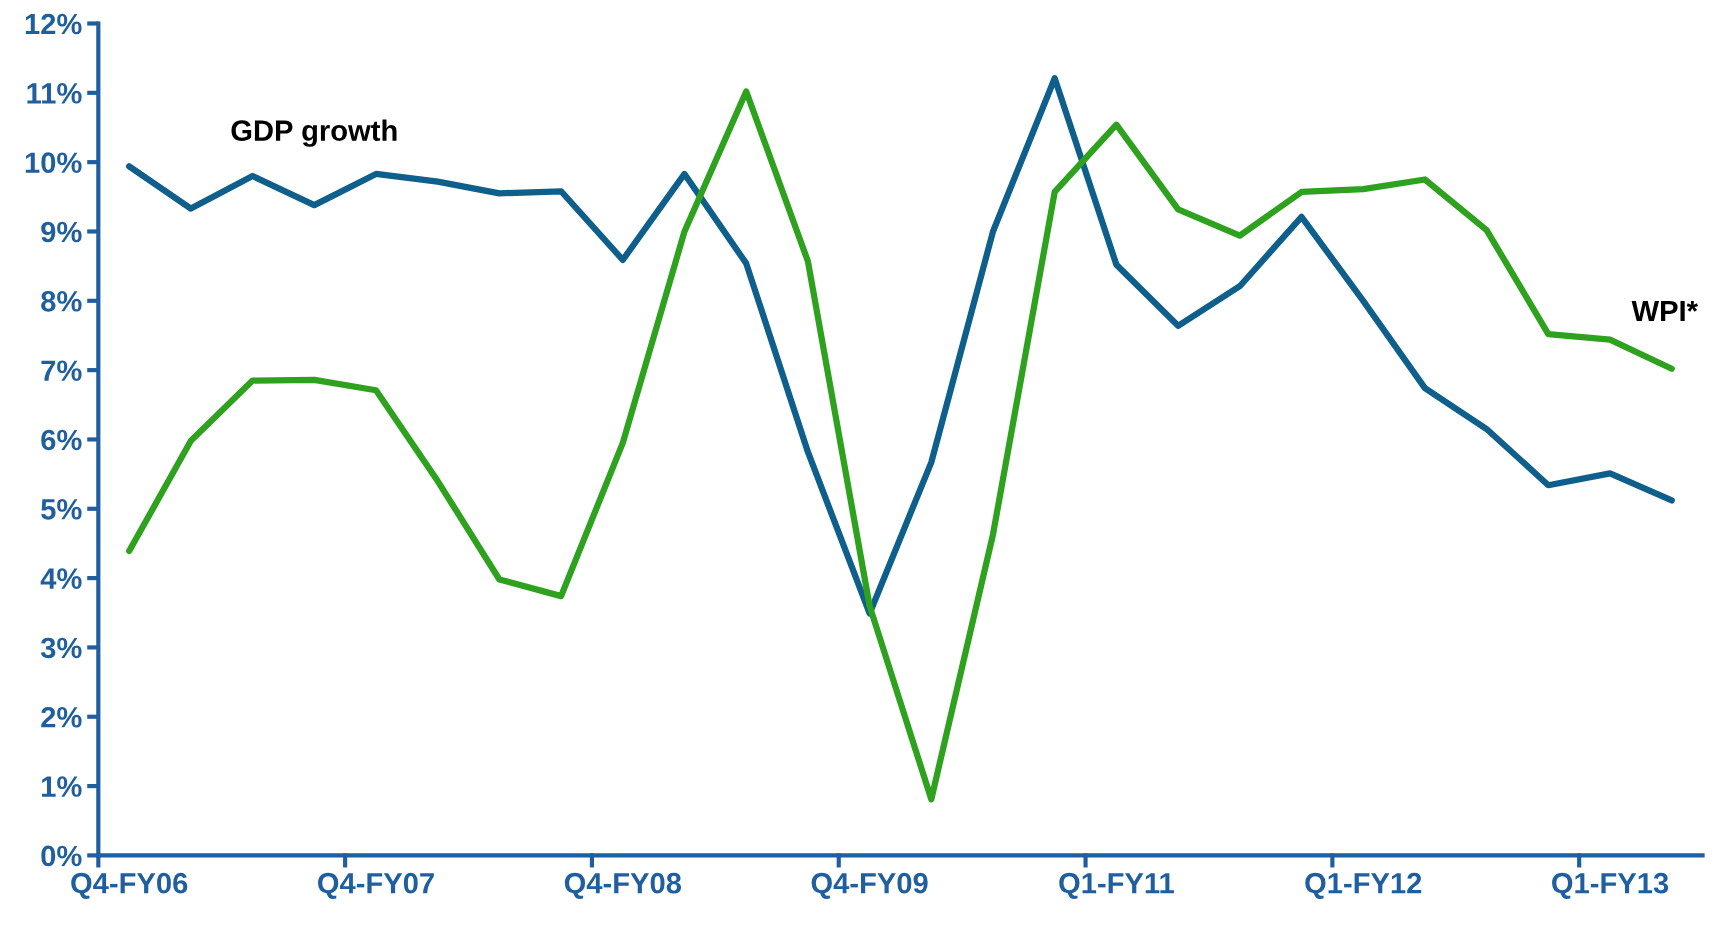 The height and width of the screenshot is (940, 1725). I want to click on y-tick-label: 11%, so click(54, 93).